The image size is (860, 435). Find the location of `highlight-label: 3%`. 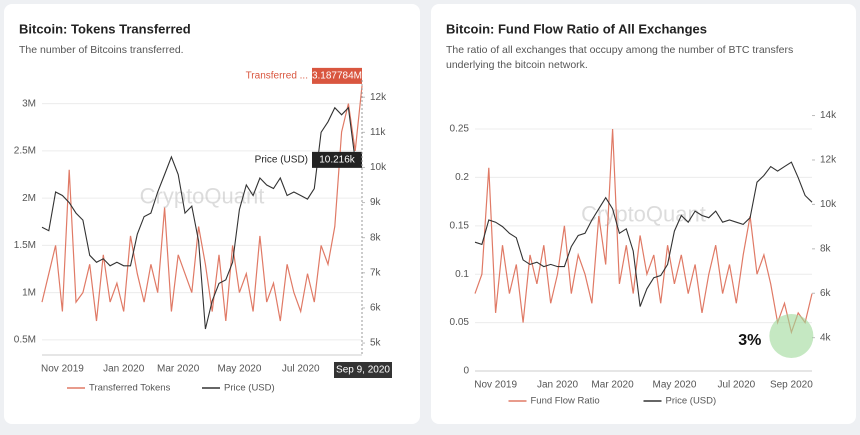

highlight-label: 3% is located at coordinates (749, 340).